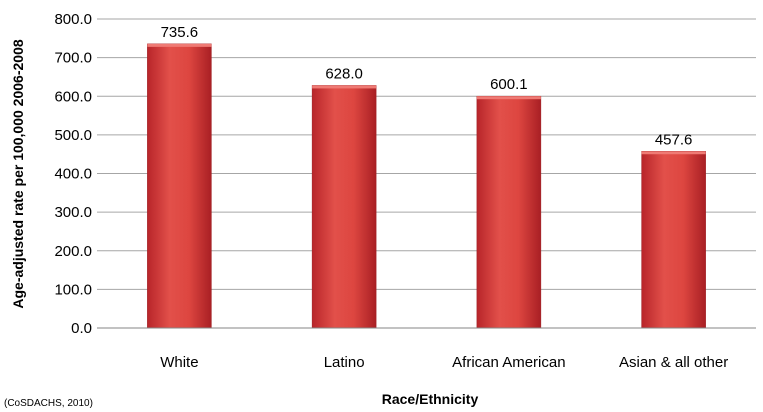  I want to click on x-tick-label: African American, so click(508, 362).